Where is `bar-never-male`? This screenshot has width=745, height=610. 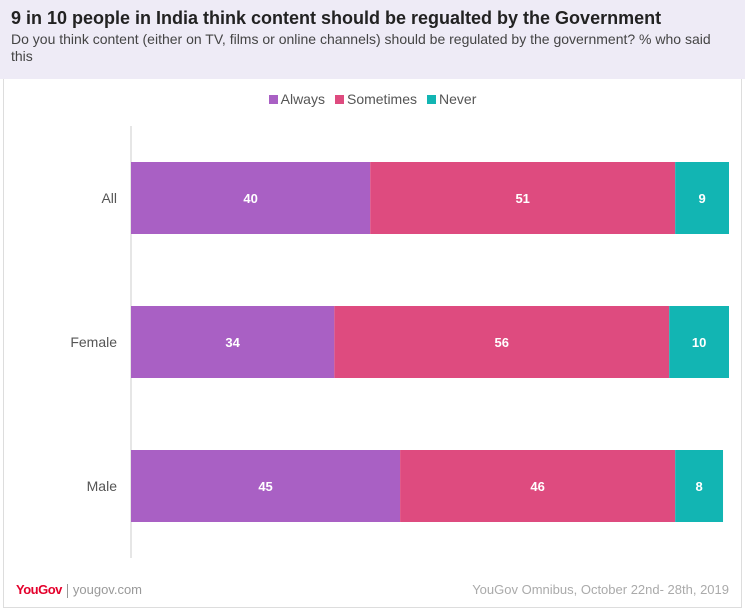 bar-never-male is located at coordinates (699, 486).